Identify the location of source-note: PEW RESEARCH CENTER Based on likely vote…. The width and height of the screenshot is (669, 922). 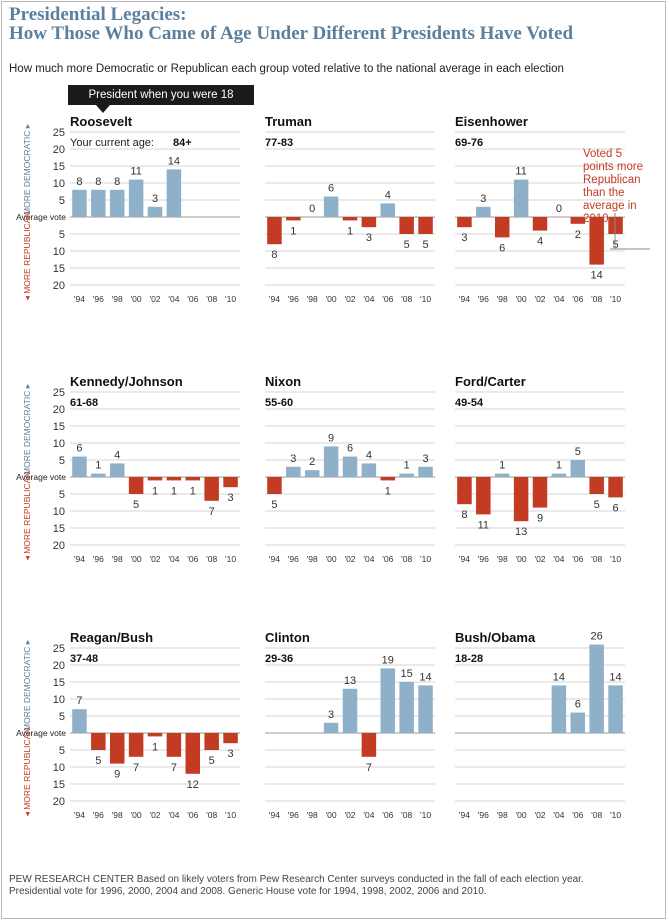
(329, 886).